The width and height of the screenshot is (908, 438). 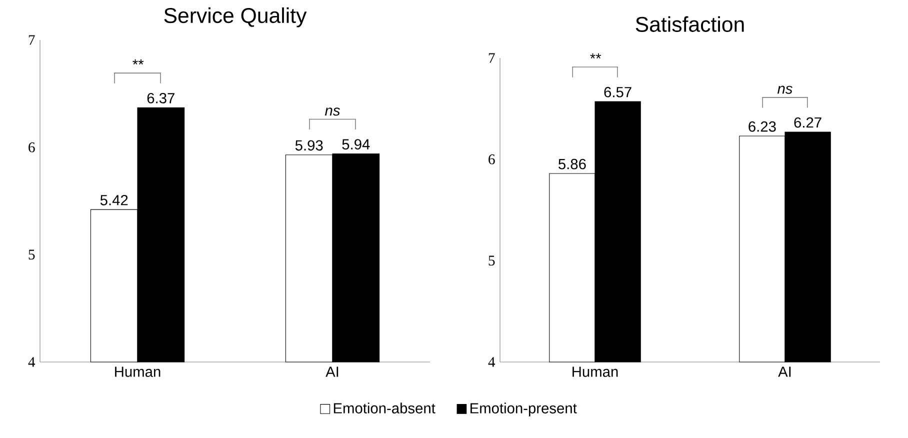 What do you see at coordinates (309, 145) in the screenshot?
I see `data-label: 5.93` at bounding box center [309, 145].